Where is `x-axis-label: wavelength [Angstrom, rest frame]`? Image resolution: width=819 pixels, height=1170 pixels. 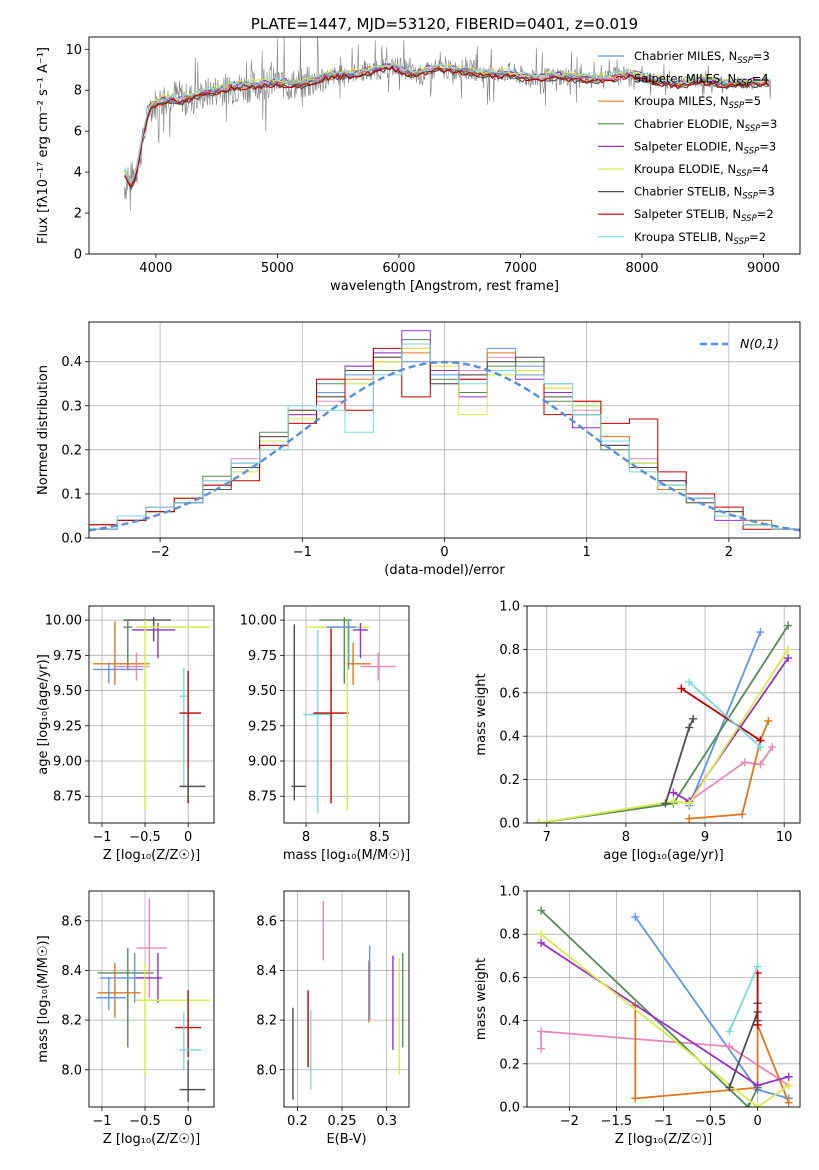
x-axis-label: wavelength [Angstrom, rest frame] is located at coordinates (444, 286).